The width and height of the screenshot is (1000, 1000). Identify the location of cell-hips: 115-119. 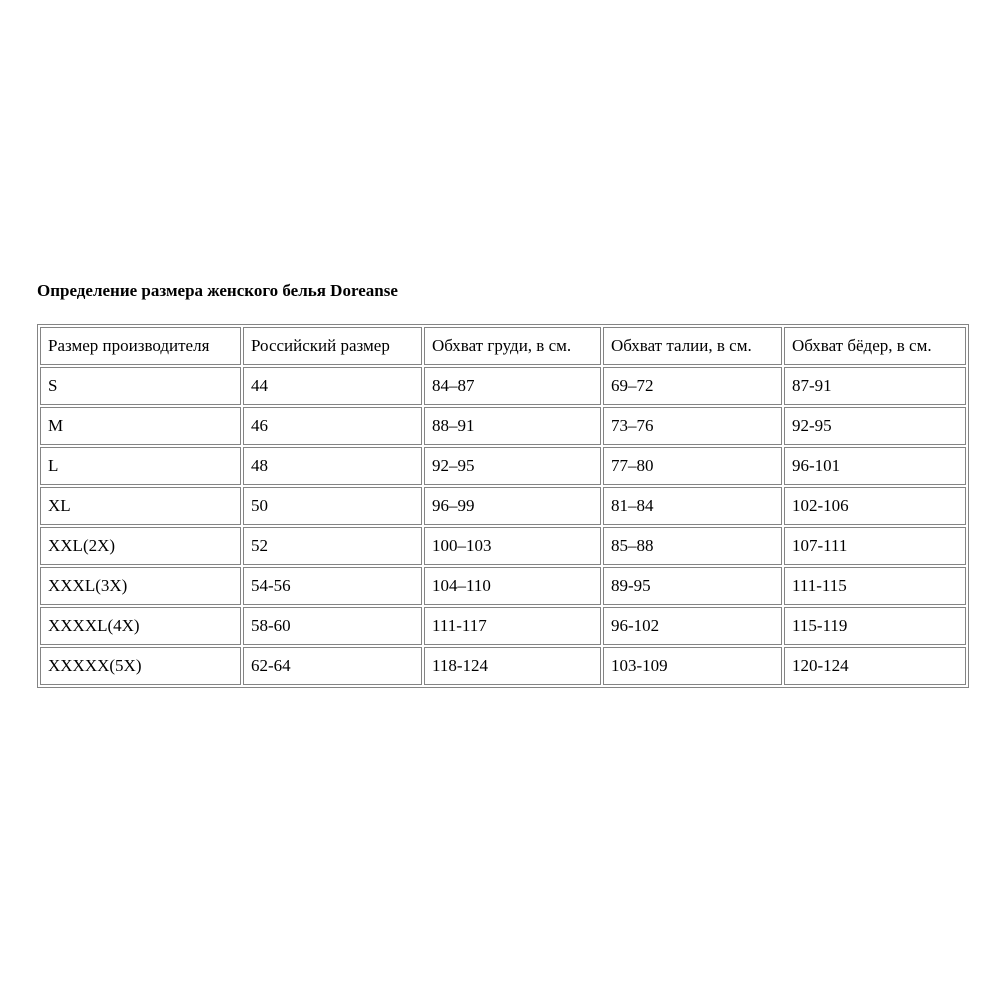
(875, 626).